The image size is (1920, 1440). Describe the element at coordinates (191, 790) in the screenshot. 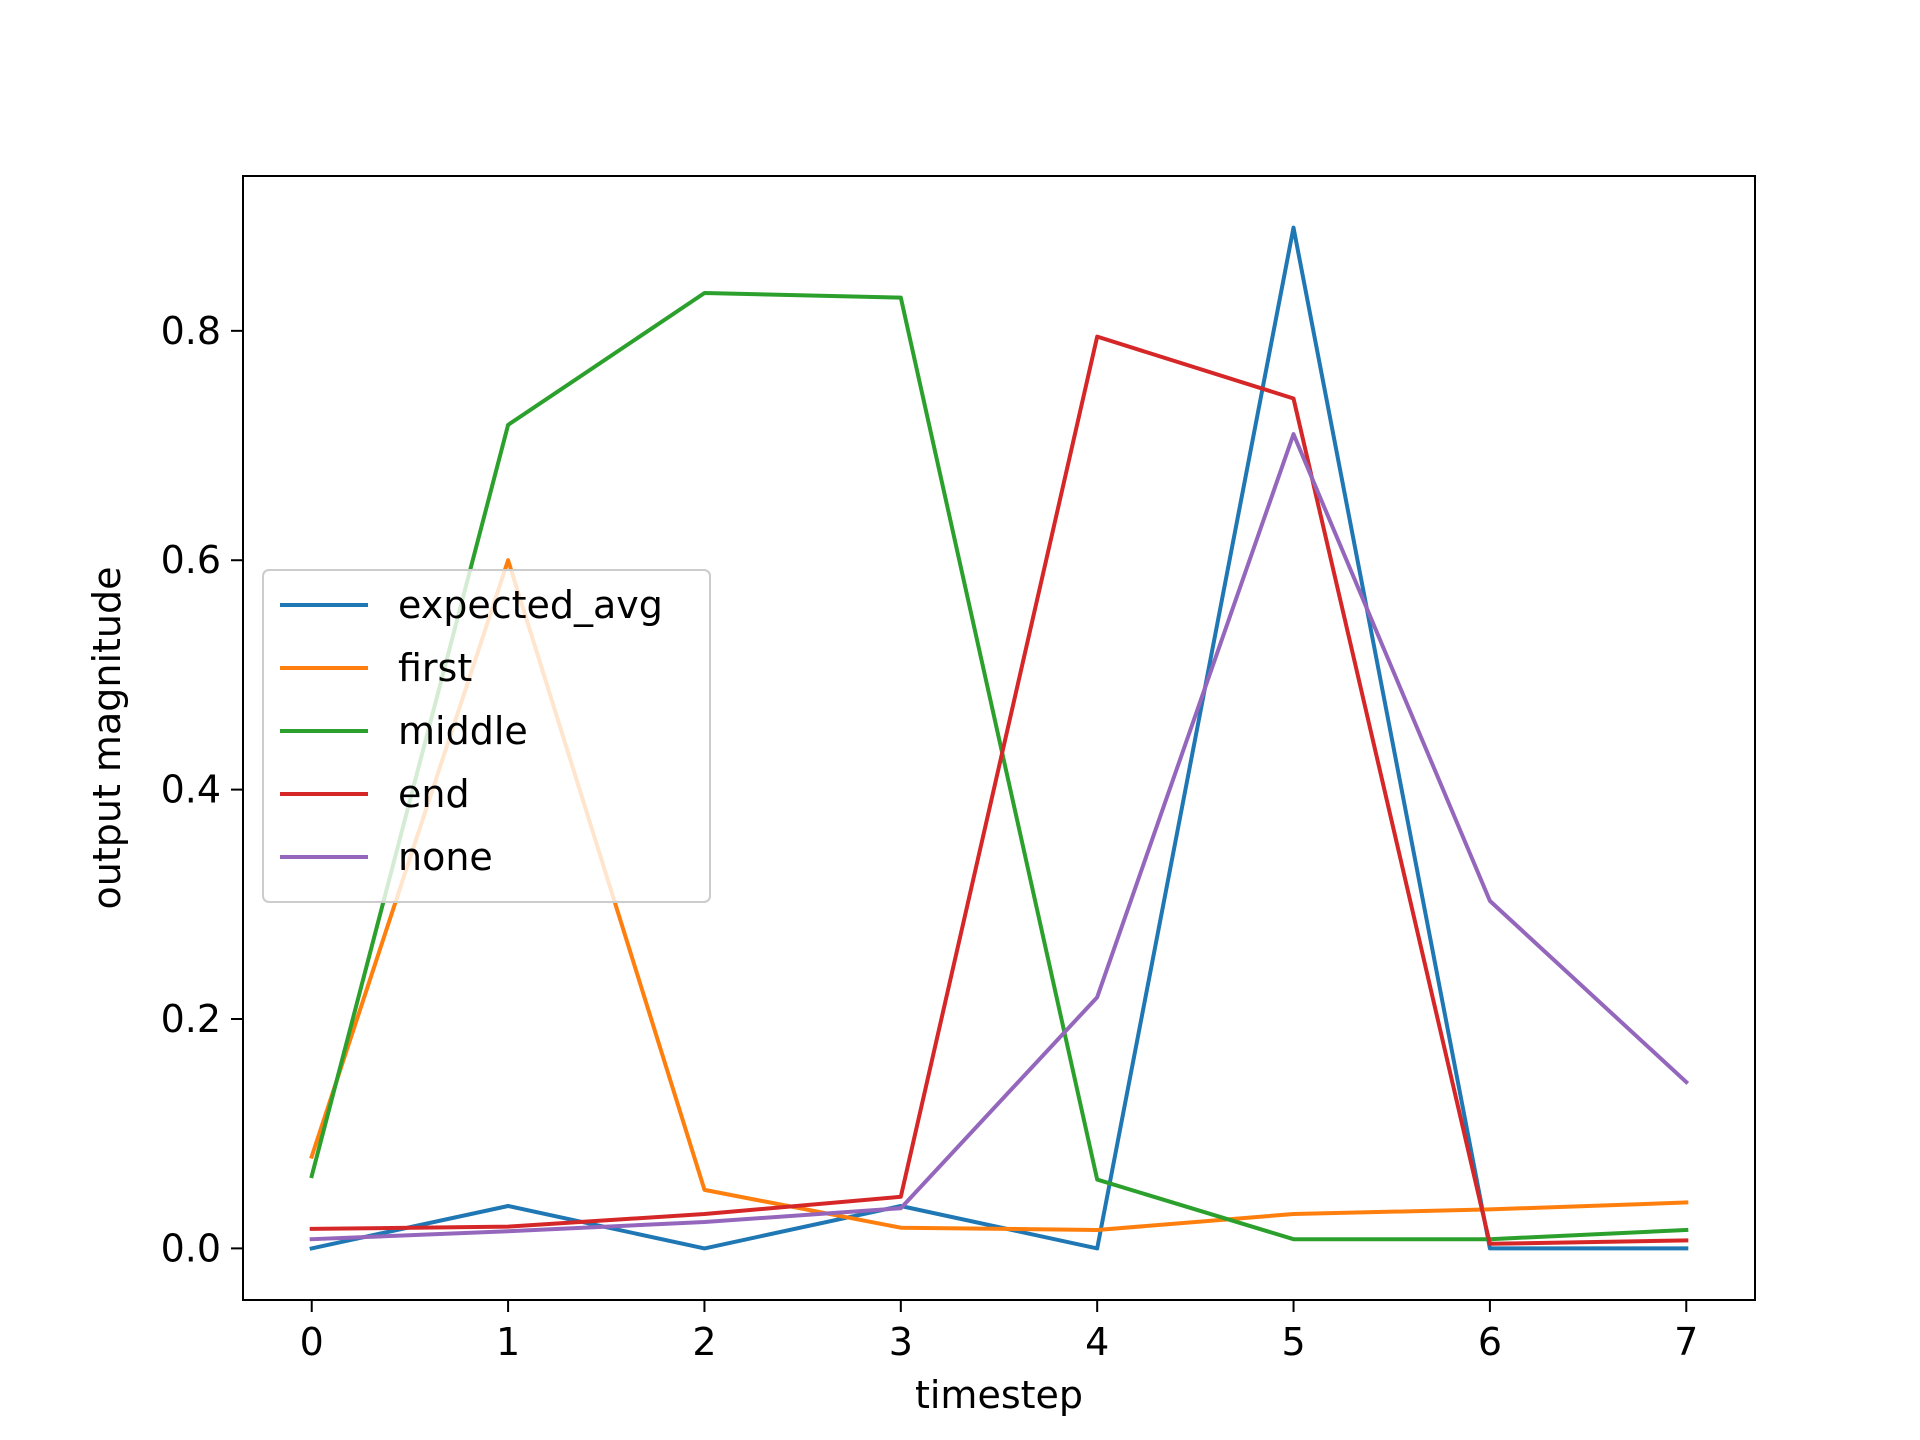

I see `y-tick-label: 0.4` at that location.